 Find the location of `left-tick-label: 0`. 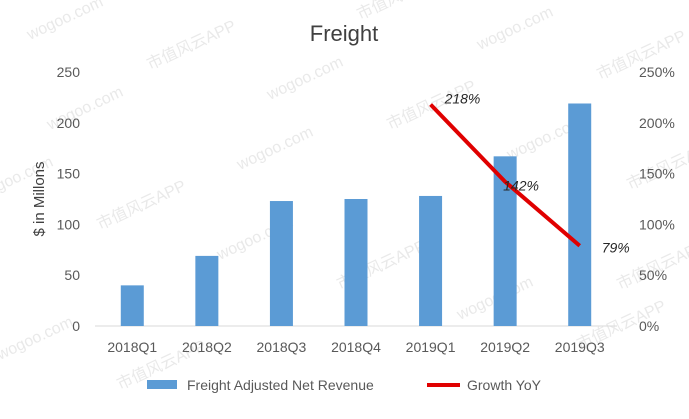

left-tick-label: 0 is located at coordinates (76, 326).